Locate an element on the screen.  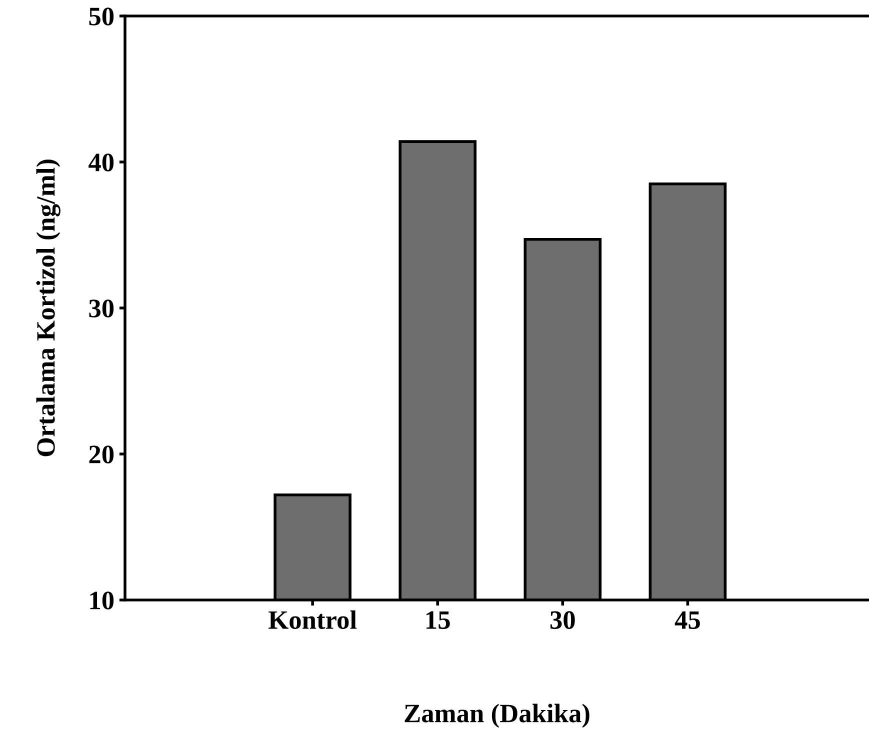
x-axis-title: Zaman (Dakika) is located at coordinates (497, 716).